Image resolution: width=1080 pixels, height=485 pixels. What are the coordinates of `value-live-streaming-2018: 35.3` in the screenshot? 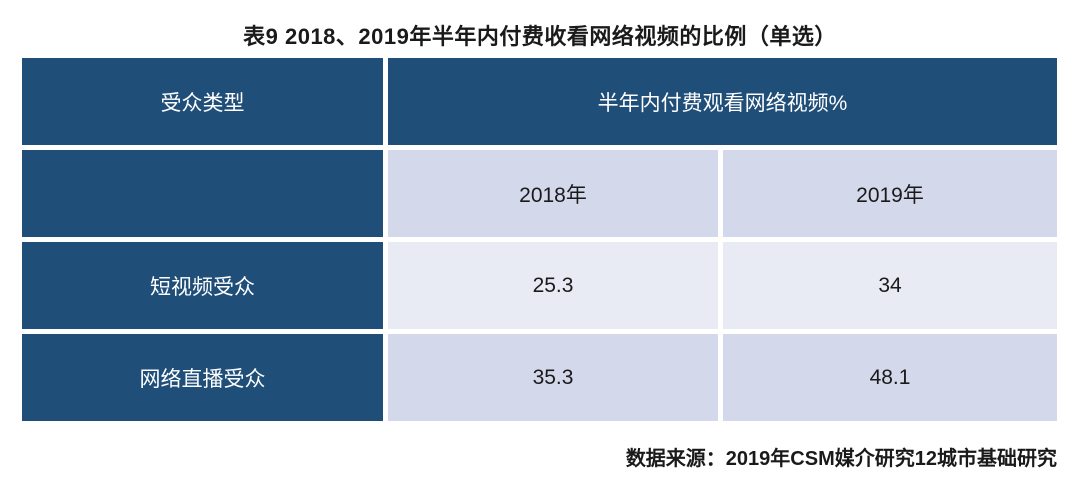 It's located at (553, 377).